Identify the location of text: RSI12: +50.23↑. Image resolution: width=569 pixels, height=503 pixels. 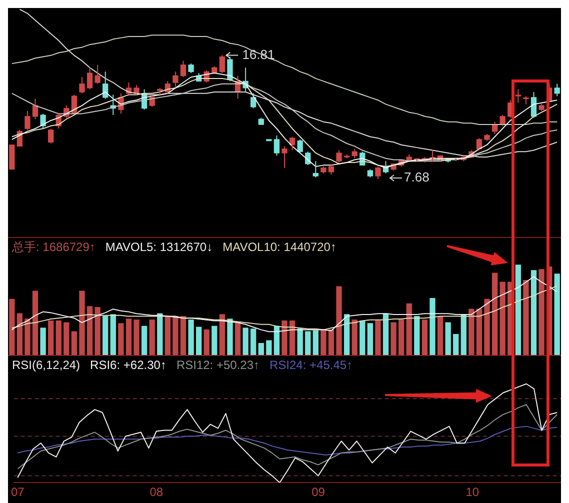
(218, 365).